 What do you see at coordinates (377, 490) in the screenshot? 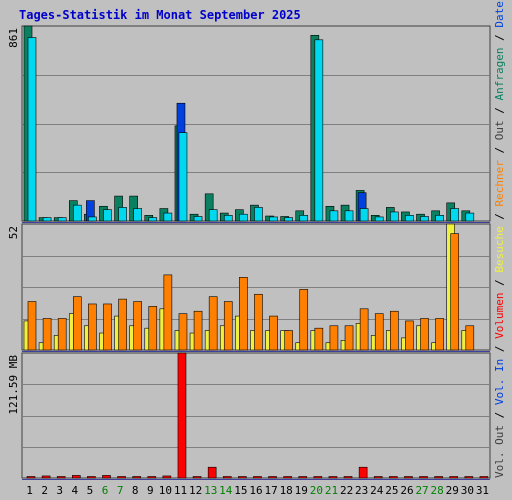
I see `x-tick-label: 24` at bounding box center [377, 490].